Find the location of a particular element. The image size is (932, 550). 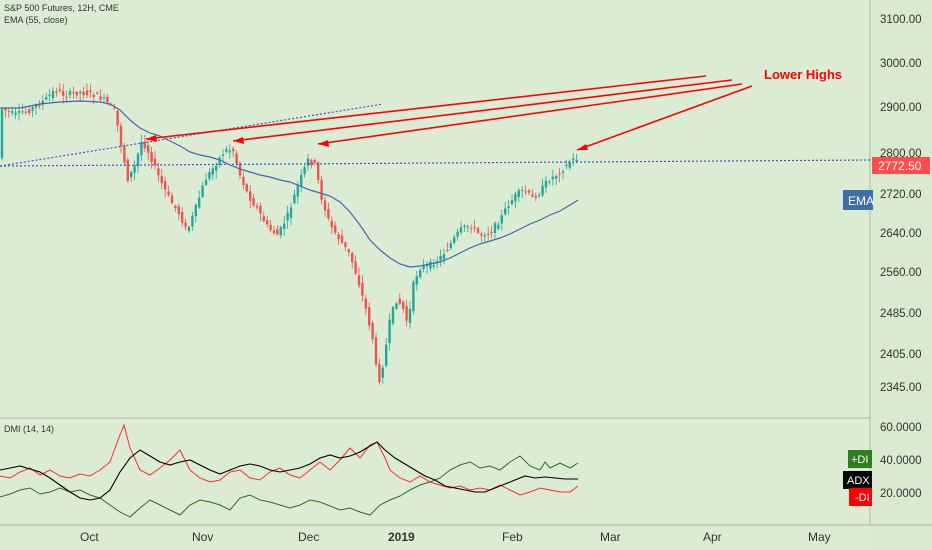

minus-di-tag: -DI is located at coordinates (862, 498).